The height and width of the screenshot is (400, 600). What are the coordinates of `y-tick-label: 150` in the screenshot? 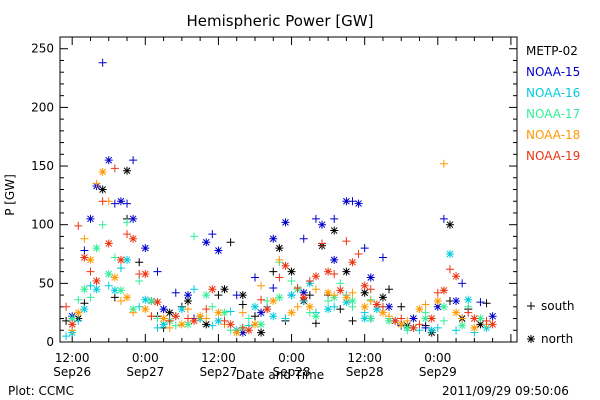 It's located at (42, 166).